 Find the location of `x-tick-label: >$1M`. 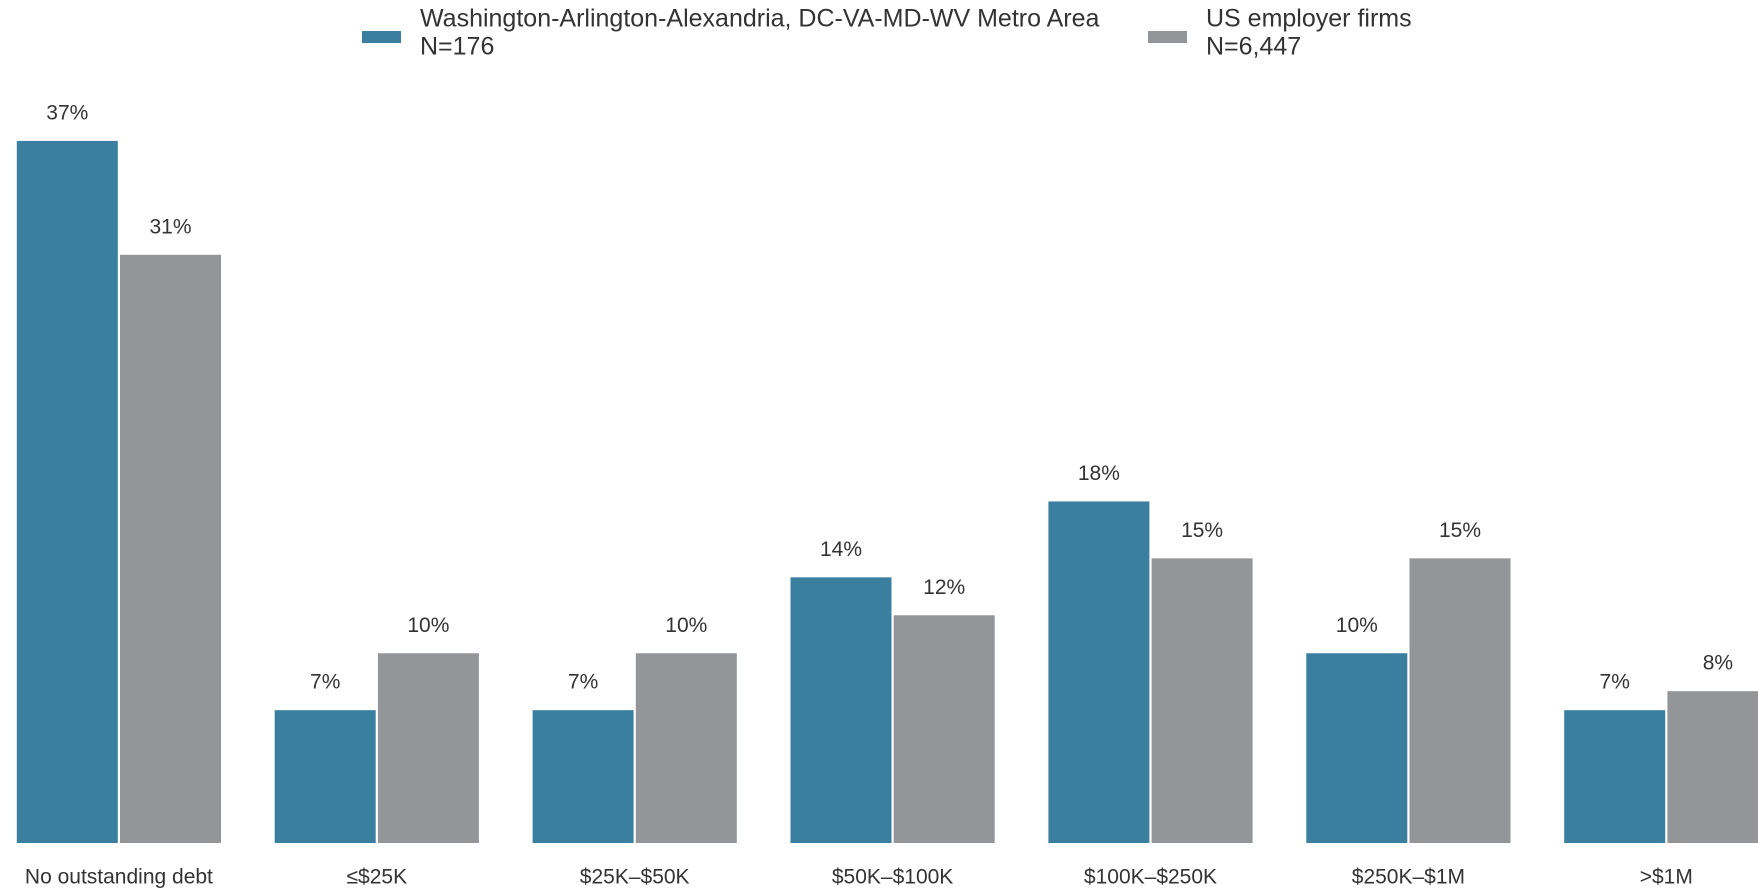

x-tick-label: >$1M is located at coordinates (1666, 877).